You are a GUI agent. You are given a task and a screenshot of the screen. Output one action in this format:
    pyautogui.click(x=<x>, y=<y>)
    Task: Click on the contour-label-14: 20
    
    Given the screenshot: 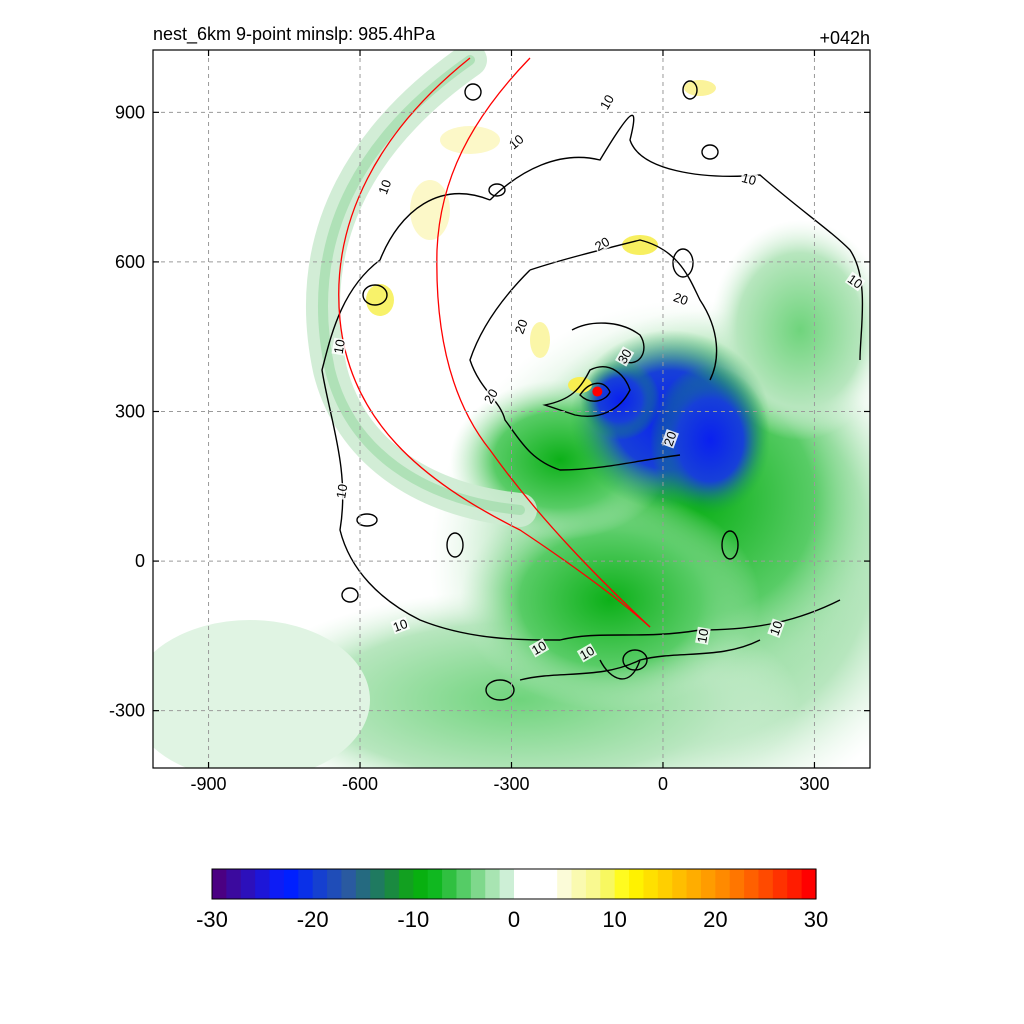 What is the action you would take?
    pyautogui.click(x=521, y=326)
    